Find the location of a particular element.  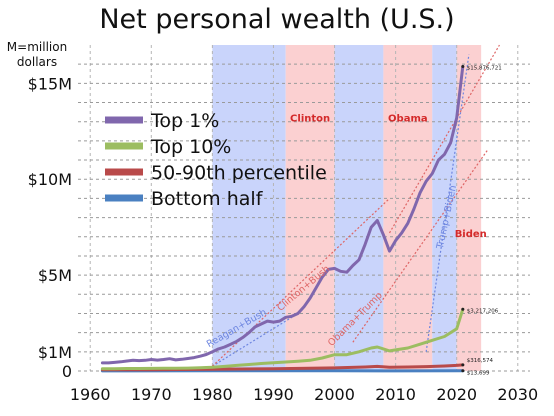

x-tick-label: 2000 is located at coordinates (334, 394).